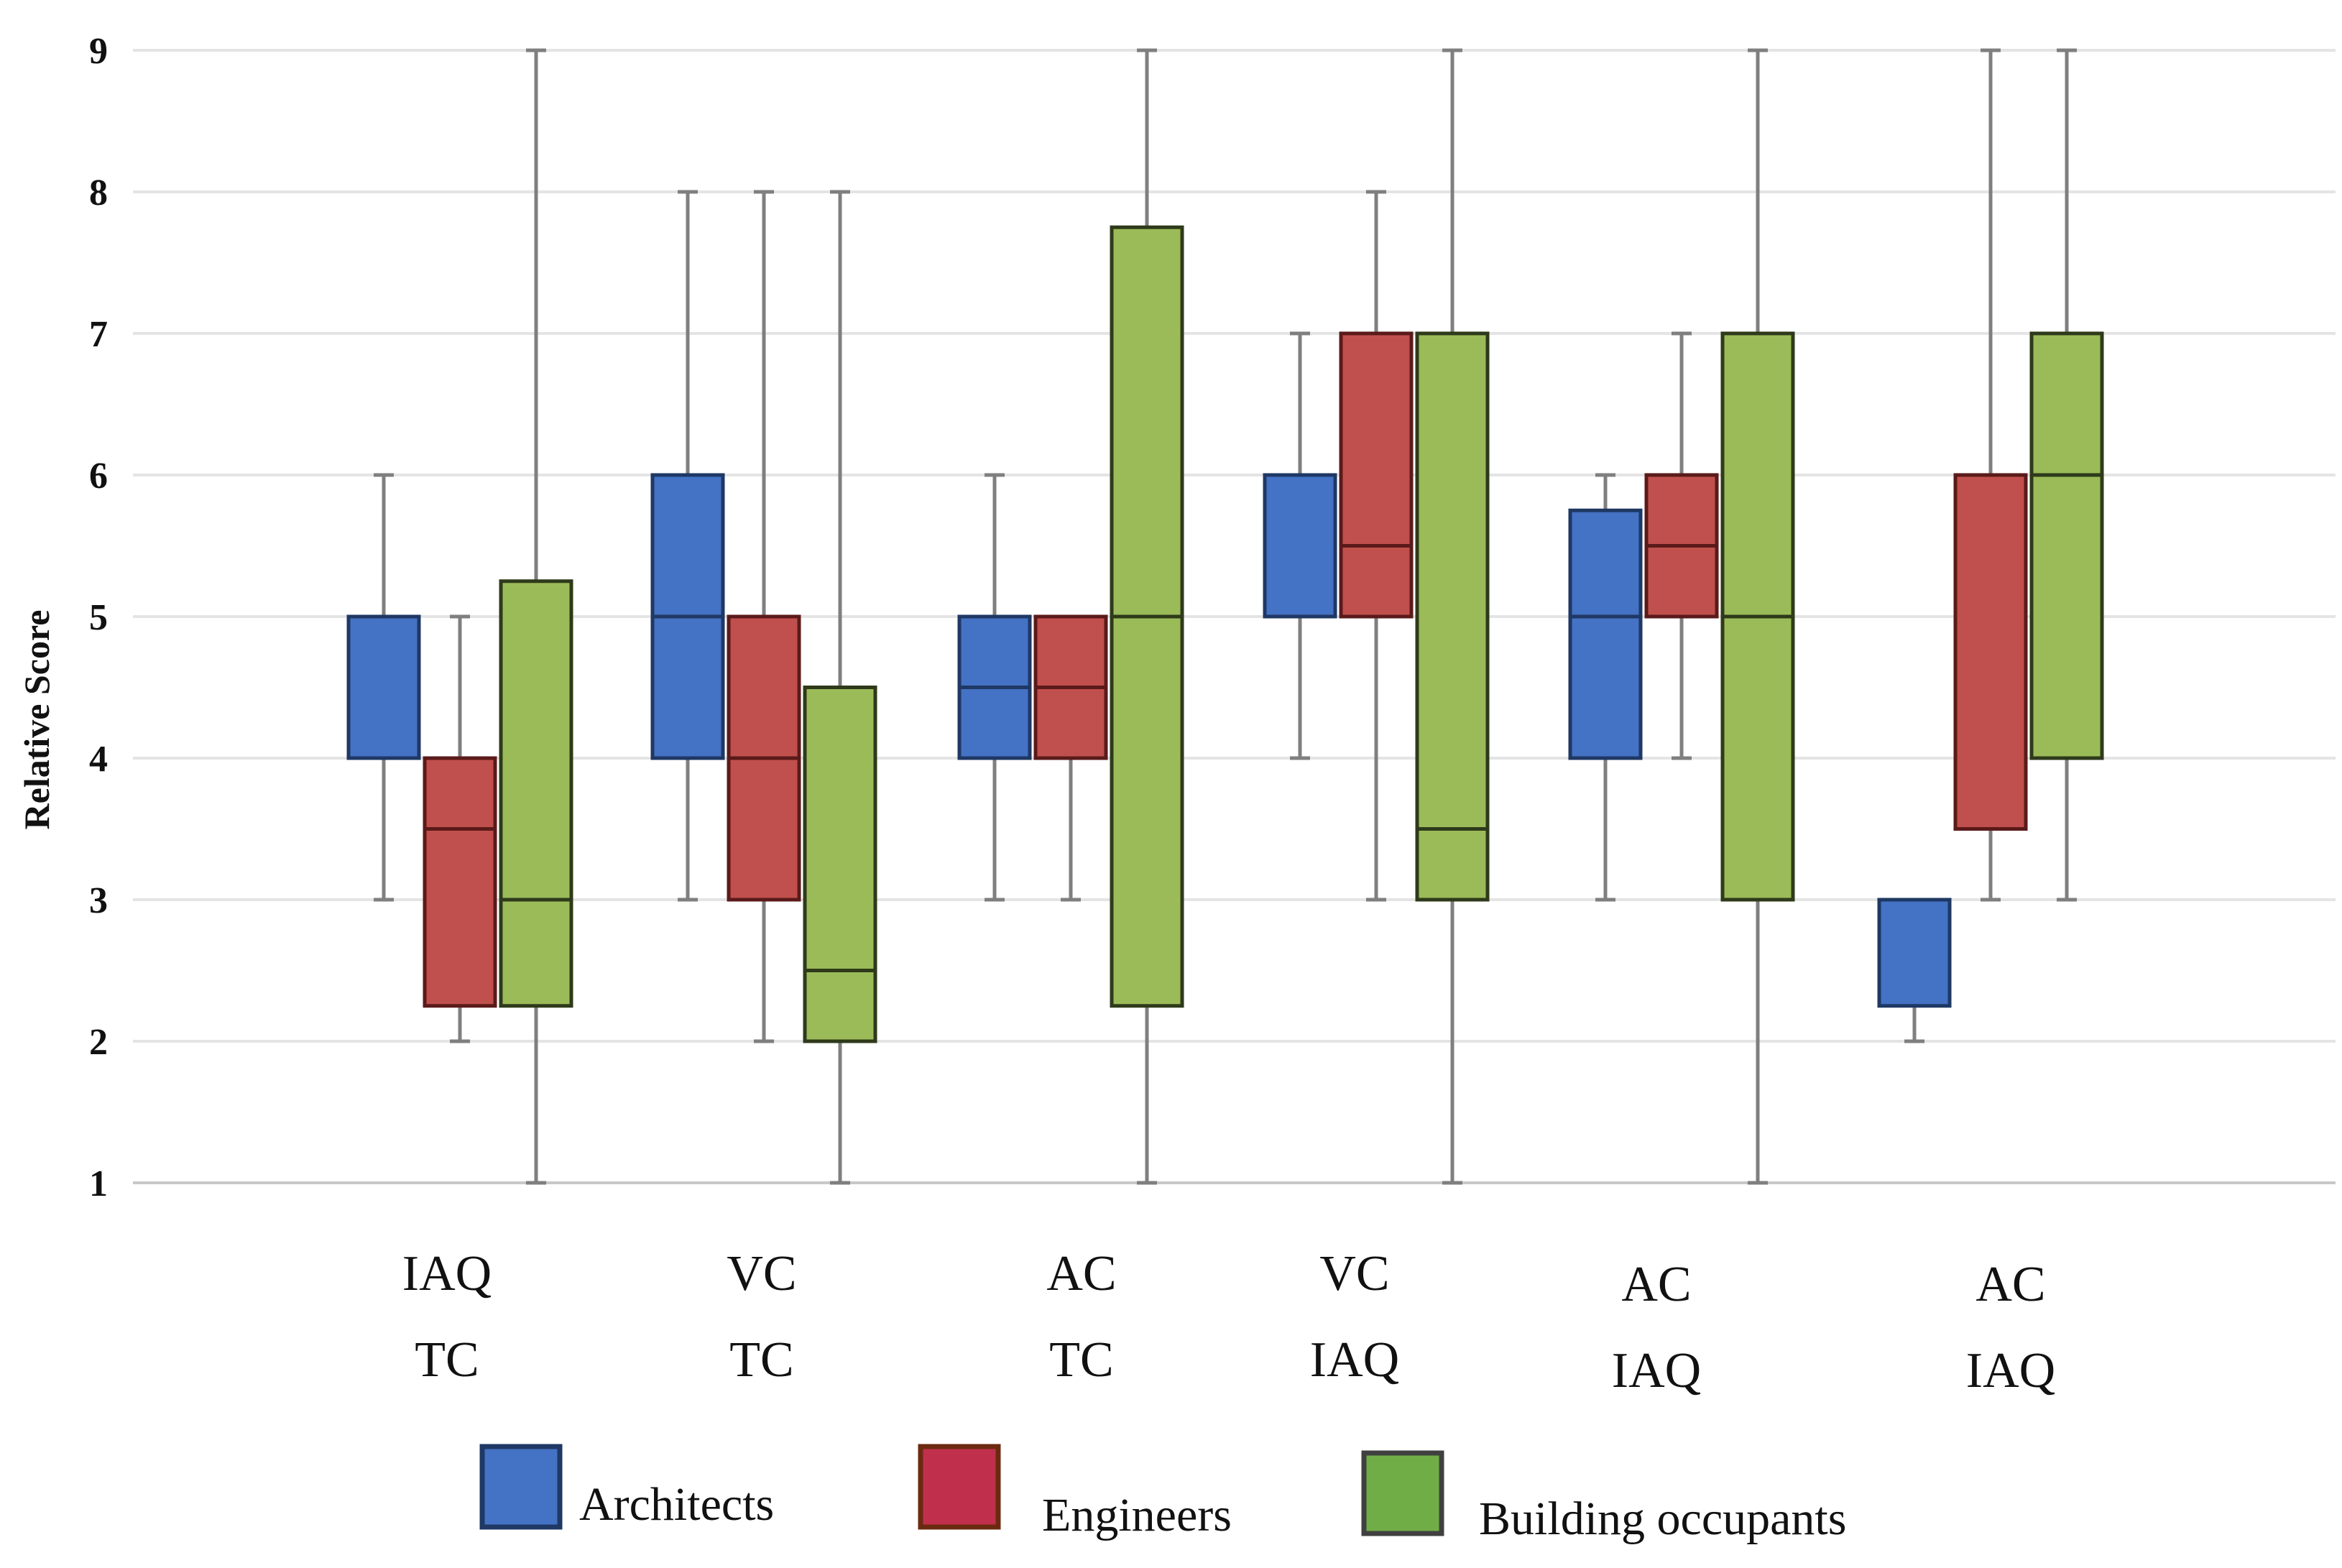  What do you see at coordinates (98, 51) in the screenshot?
I see `y-tick-label: 9` at bounding box center [98, 51].